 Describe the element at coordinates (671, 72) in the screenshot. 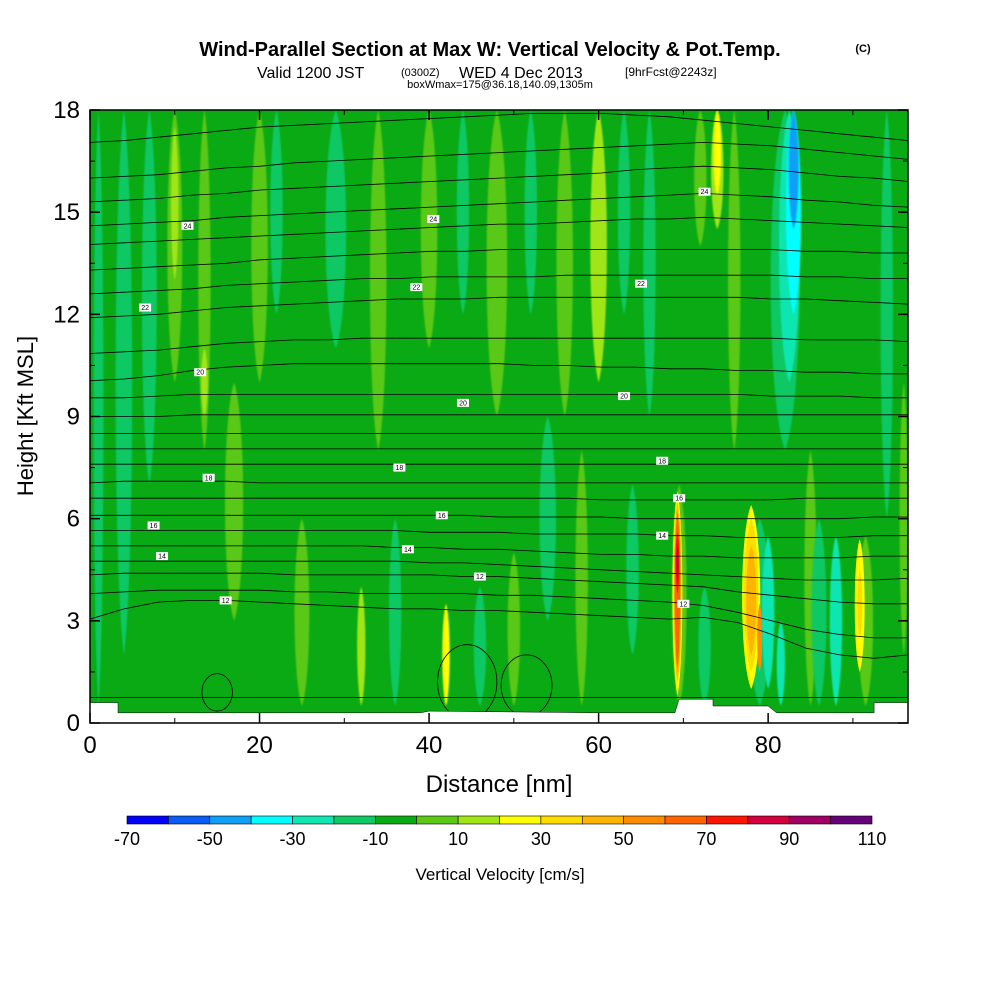

I see `forecast-info: [9hrFcst@2243z]` at that location.